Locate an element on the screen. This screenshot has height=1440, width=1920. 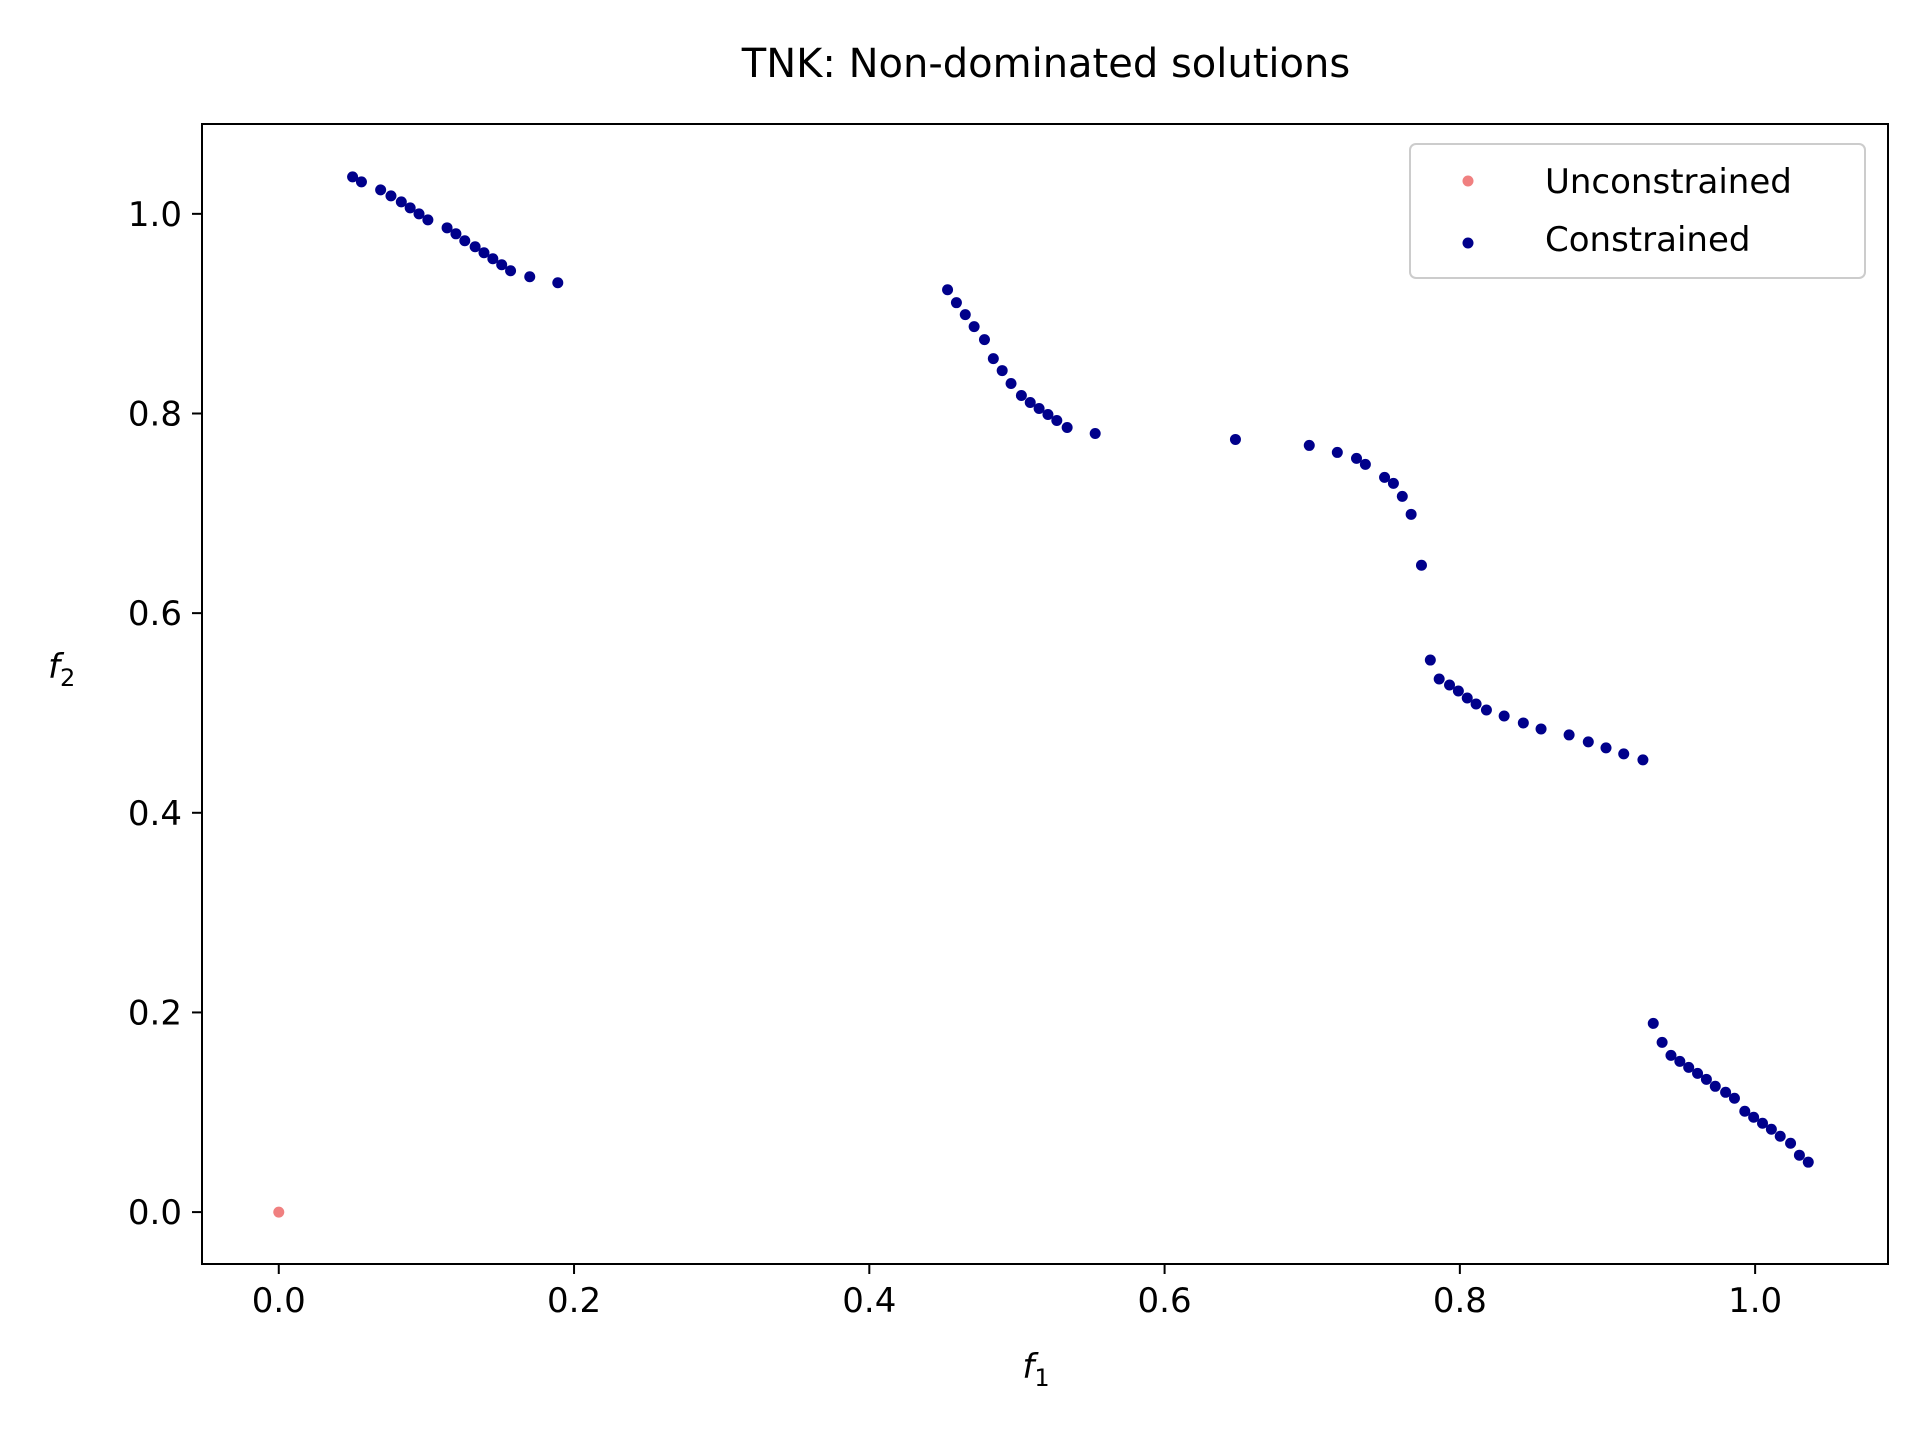
legend-label-unconstrained: Unconstrained is located at coordinates (1668, 182).